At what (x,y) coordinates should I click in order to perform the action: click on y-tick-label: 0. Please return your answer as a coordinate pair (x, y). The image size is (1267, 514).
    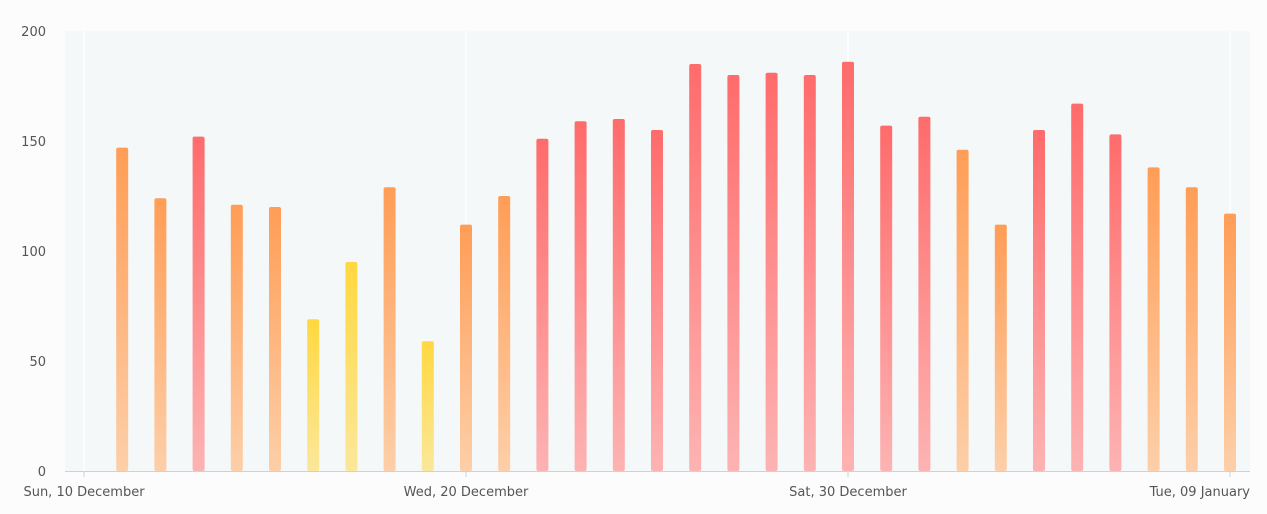
    Looking at the image, I should click on (42, 472).